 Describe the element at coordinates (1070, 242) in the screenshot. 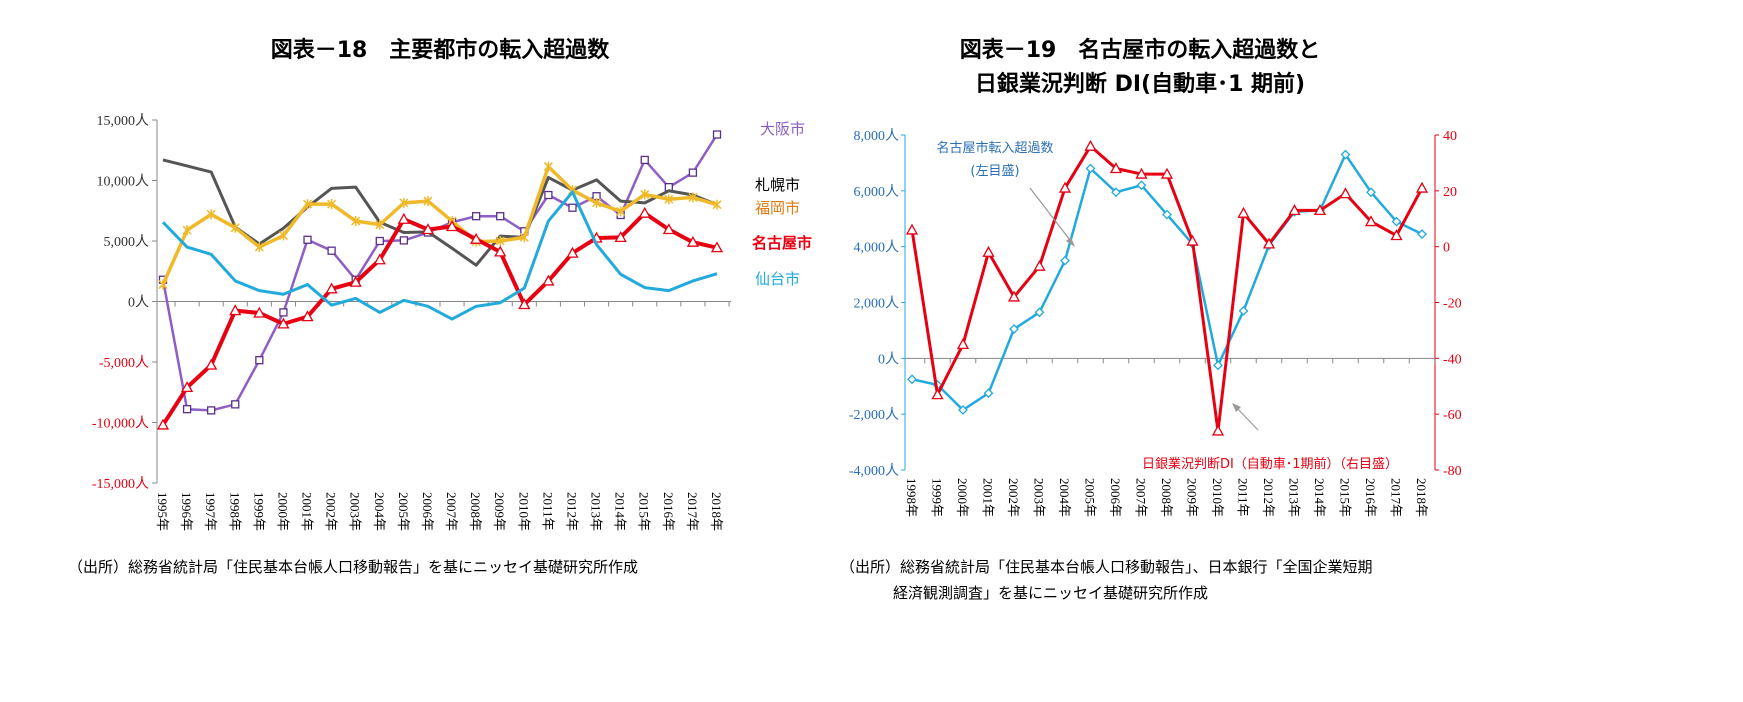

I see `annotation-arrowhead-nagoya` at that location.